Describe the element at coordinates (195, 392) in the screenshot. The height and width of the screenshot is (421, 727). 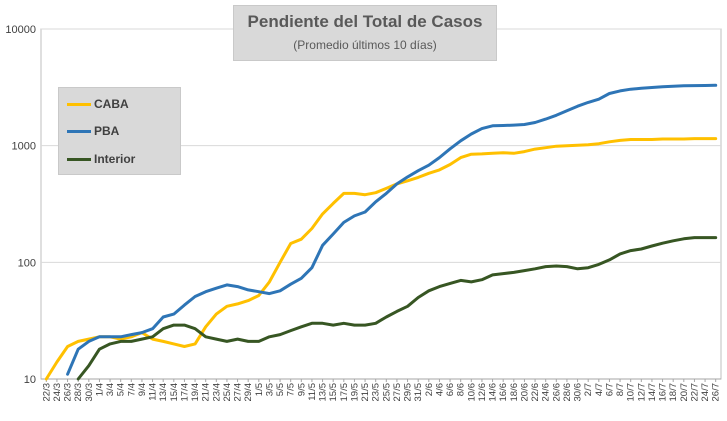
I see `x-tick-label: 19/4` at that location.